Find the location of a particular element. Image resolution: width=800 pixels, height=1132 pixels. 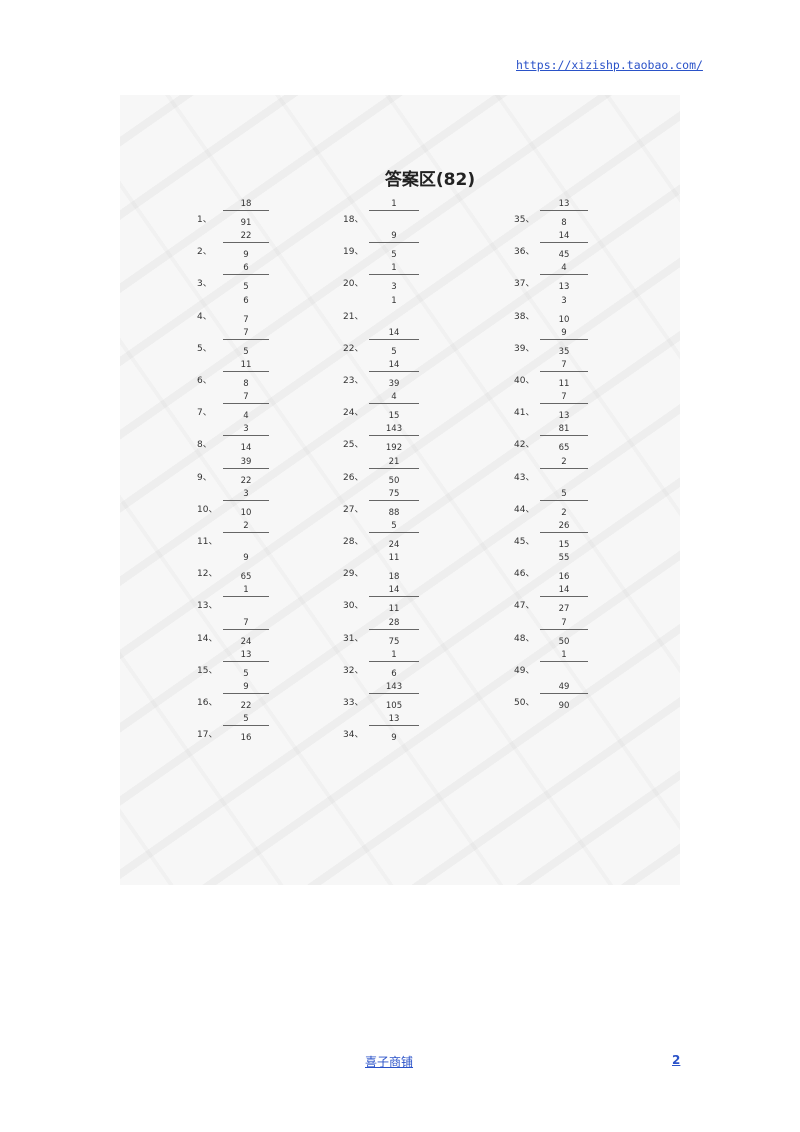

denominator: 15 is located at coordinates (564, 545).